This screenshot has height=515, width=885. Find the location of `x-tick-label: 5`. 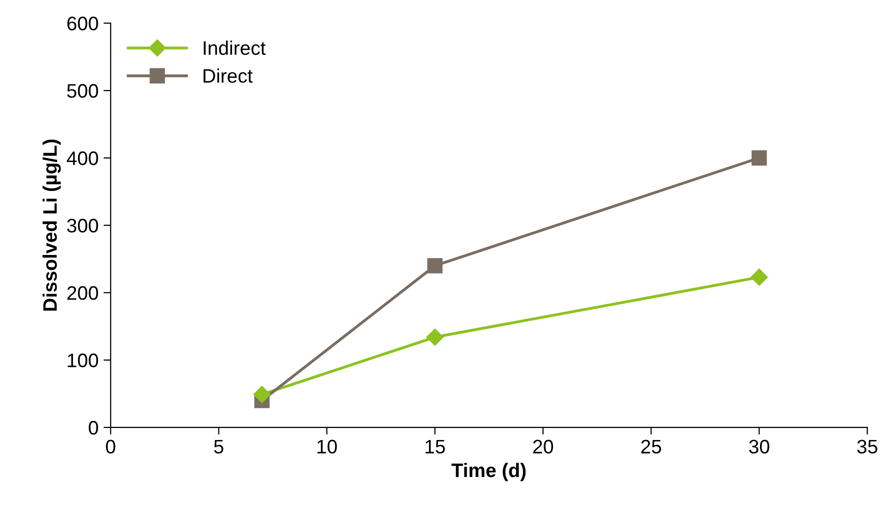

x-tick-label: 5 is located at coordinates (219, 447).